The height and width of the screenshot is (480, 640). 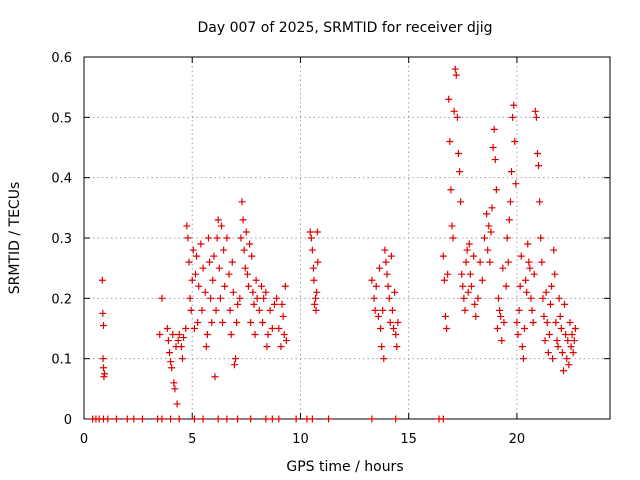 What do you see at coordinates (517, 439) in the screenshot?
I see `x-tick-label: 20` at bounding box center [517, 439].